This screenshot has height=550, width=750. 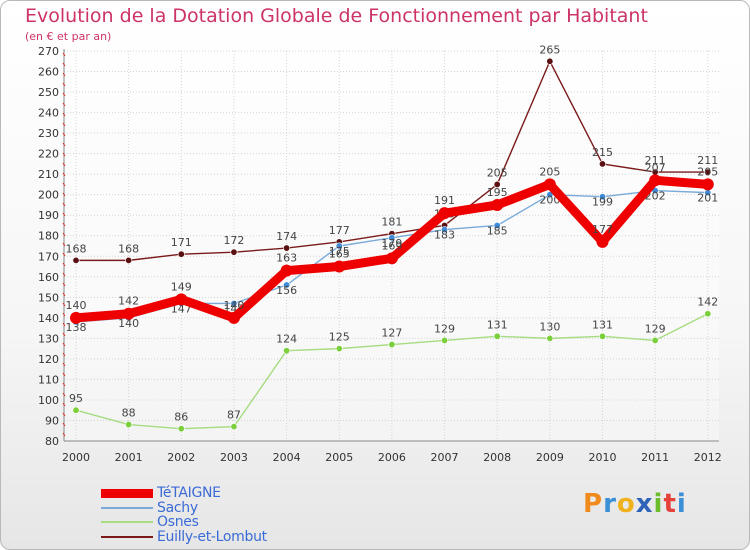 What do you see at coordinates (181, 417) in the screenshot?
I see `data-label-osnes: 86` at bounding box center [181, 417].